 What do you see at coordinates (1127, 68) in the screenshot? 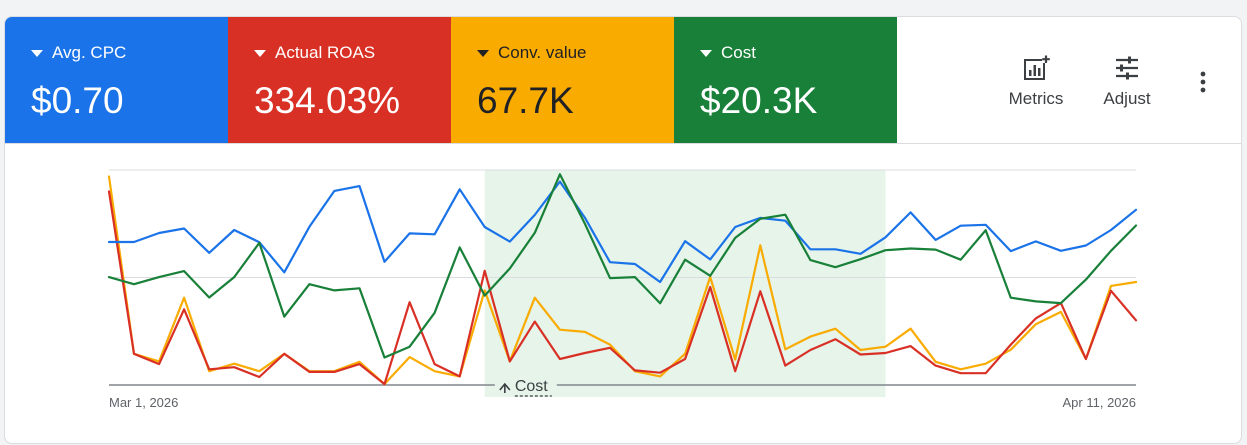
I see `tune-icon` at bounding box center [1127, 68].